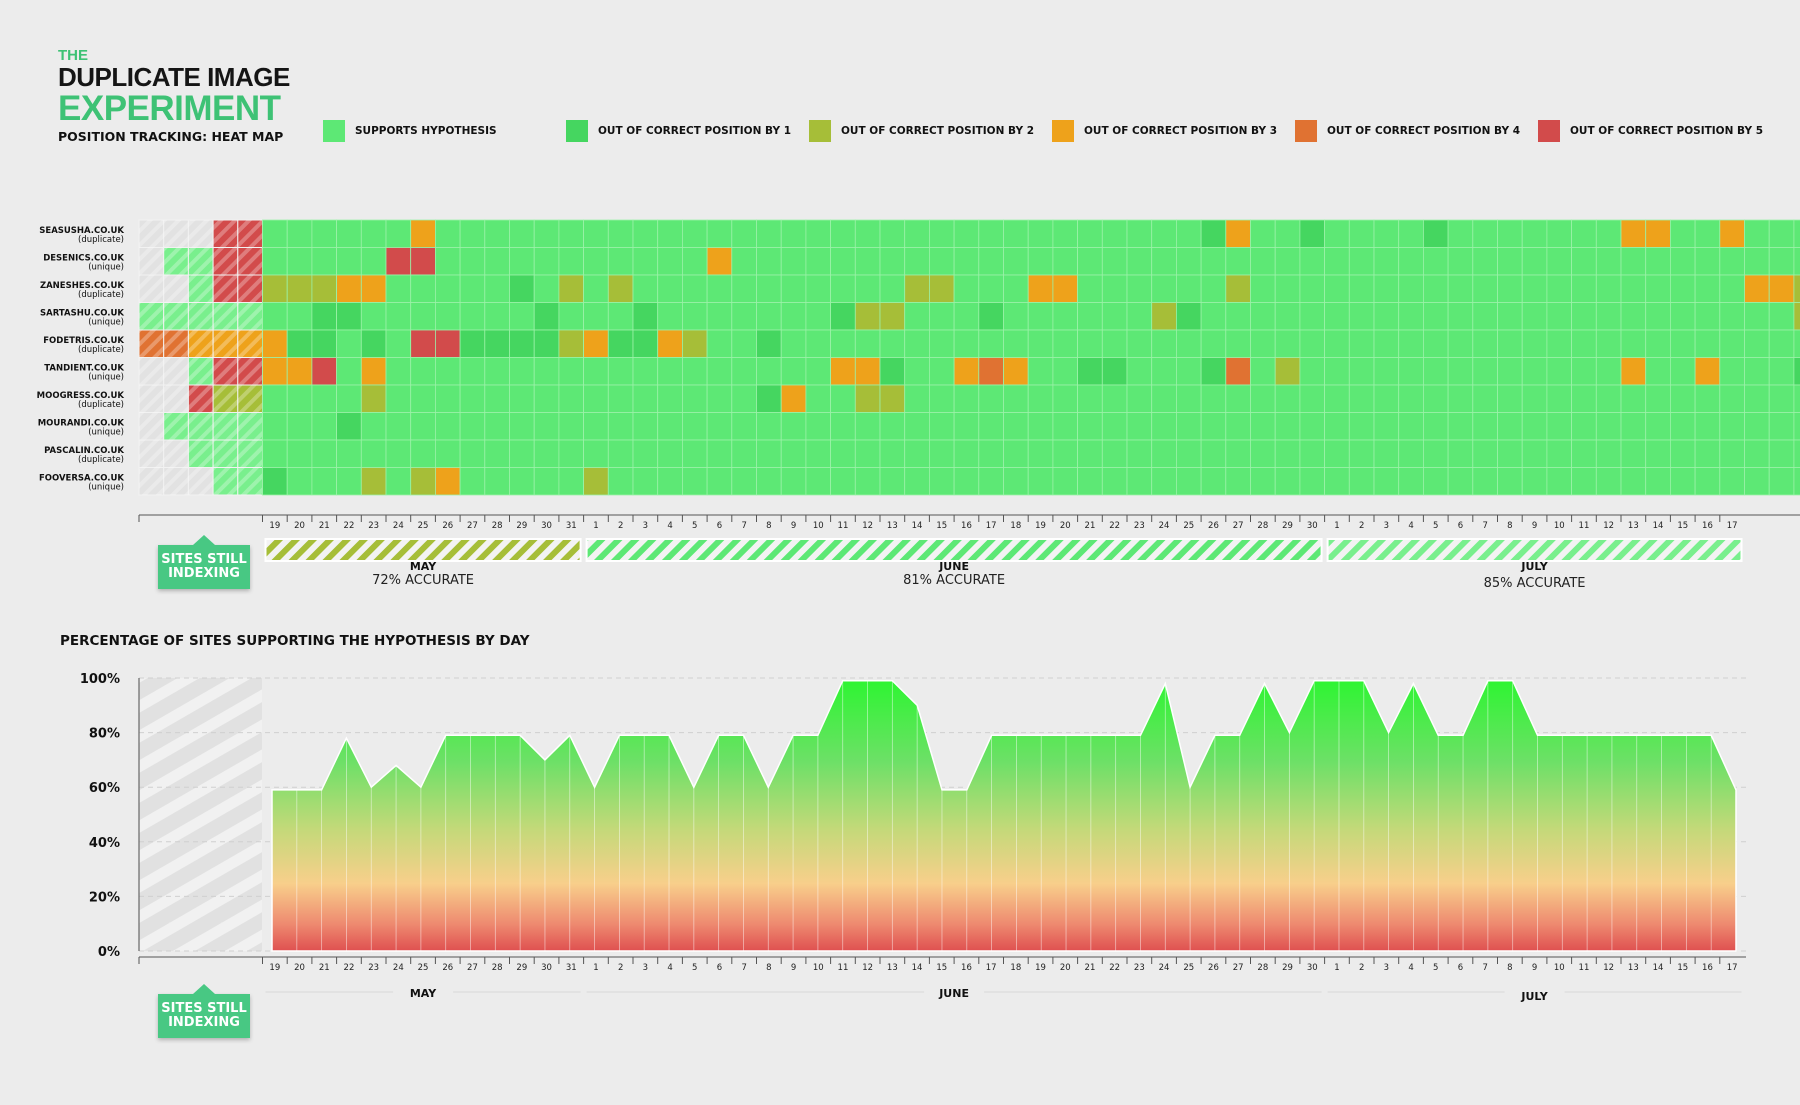  Describe the element at coordinates (694, 526) in the screenshot. I see `heatmap-day-label: 5` at that location.